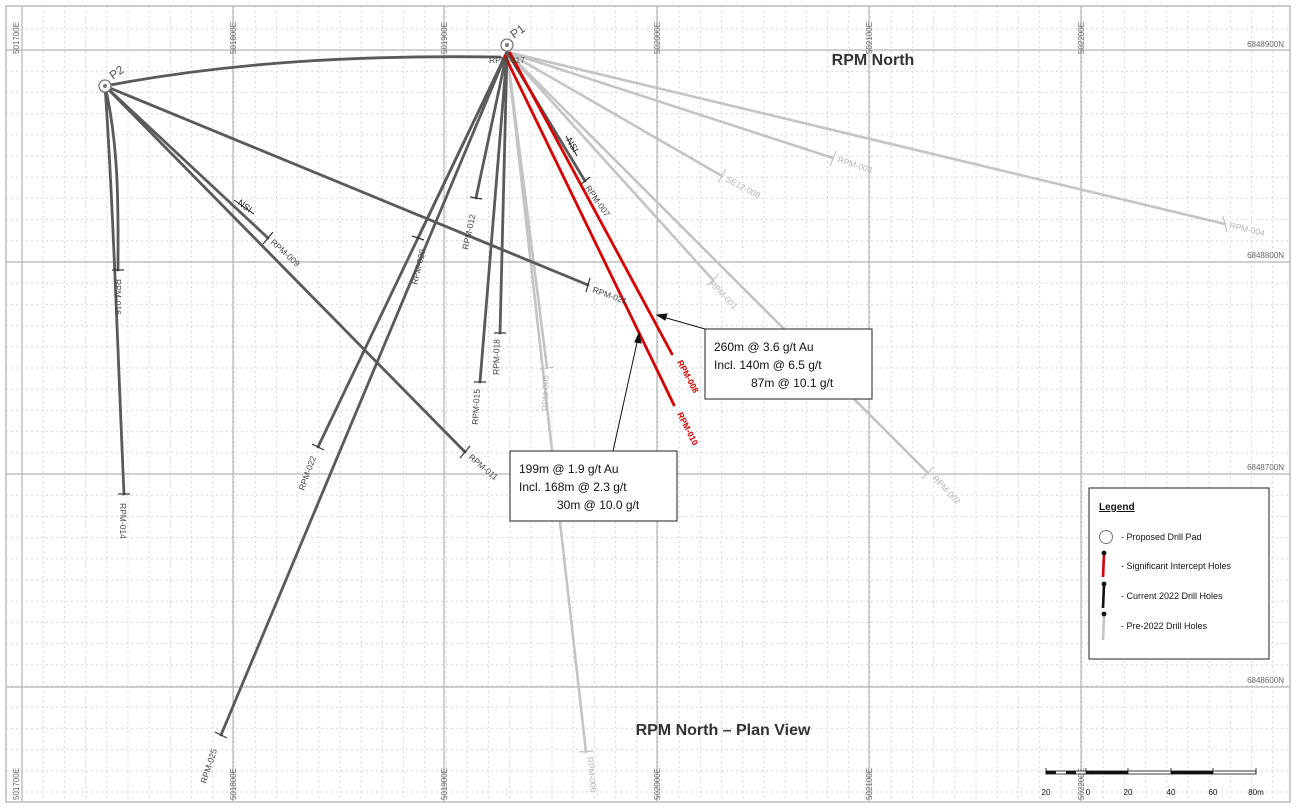 This screenshot has height=807, width=1296. I want to click on hole-label-rpm-018: RPM-018, so click(496, 357).